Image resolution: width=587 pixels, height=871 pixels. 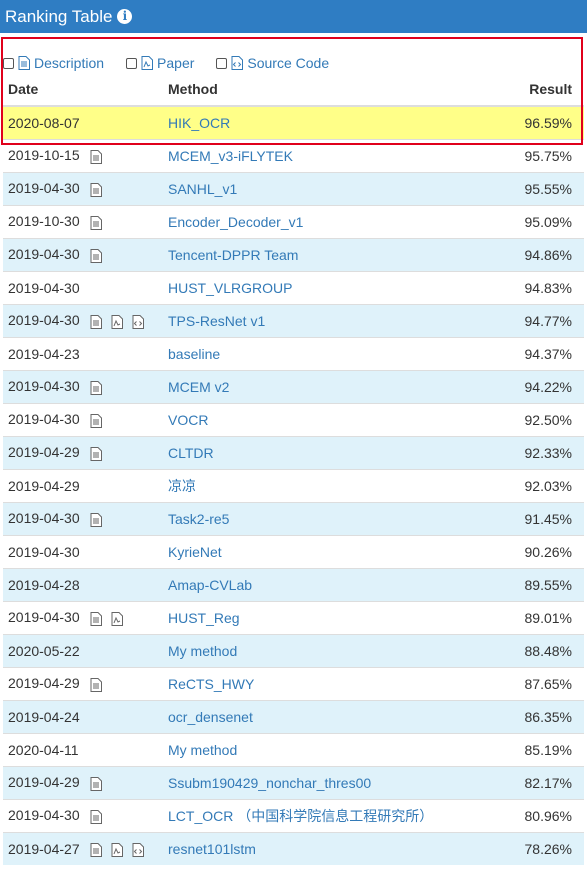 What do you see at coordinates (318, 221) in the screenshot?
I see `row-method-link: Encoder_Decoder_v1` at bounding box center [318, 221].